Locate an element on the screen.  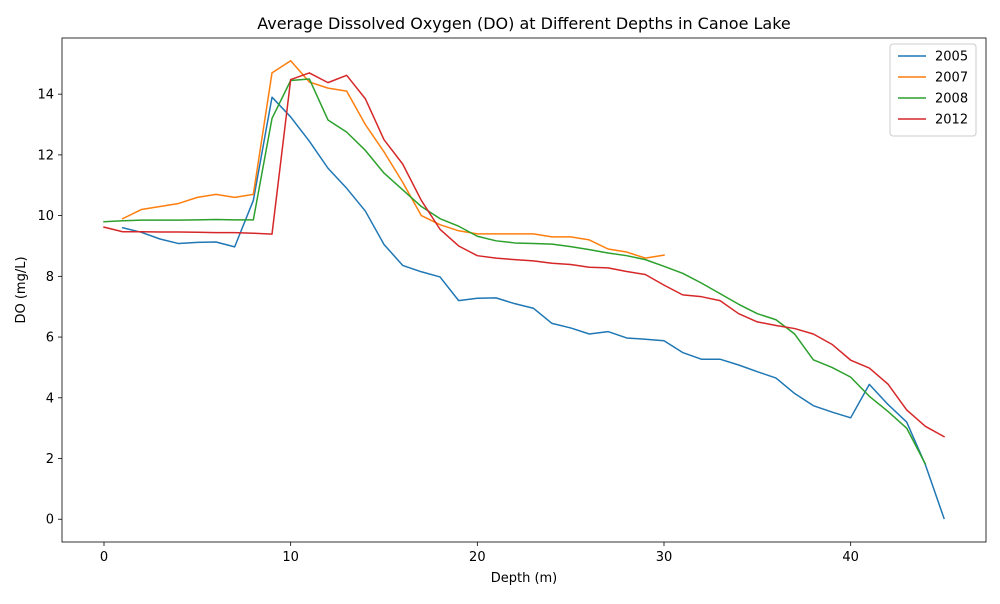
x-tick-label: 10 is located at coordinates (290, 557).